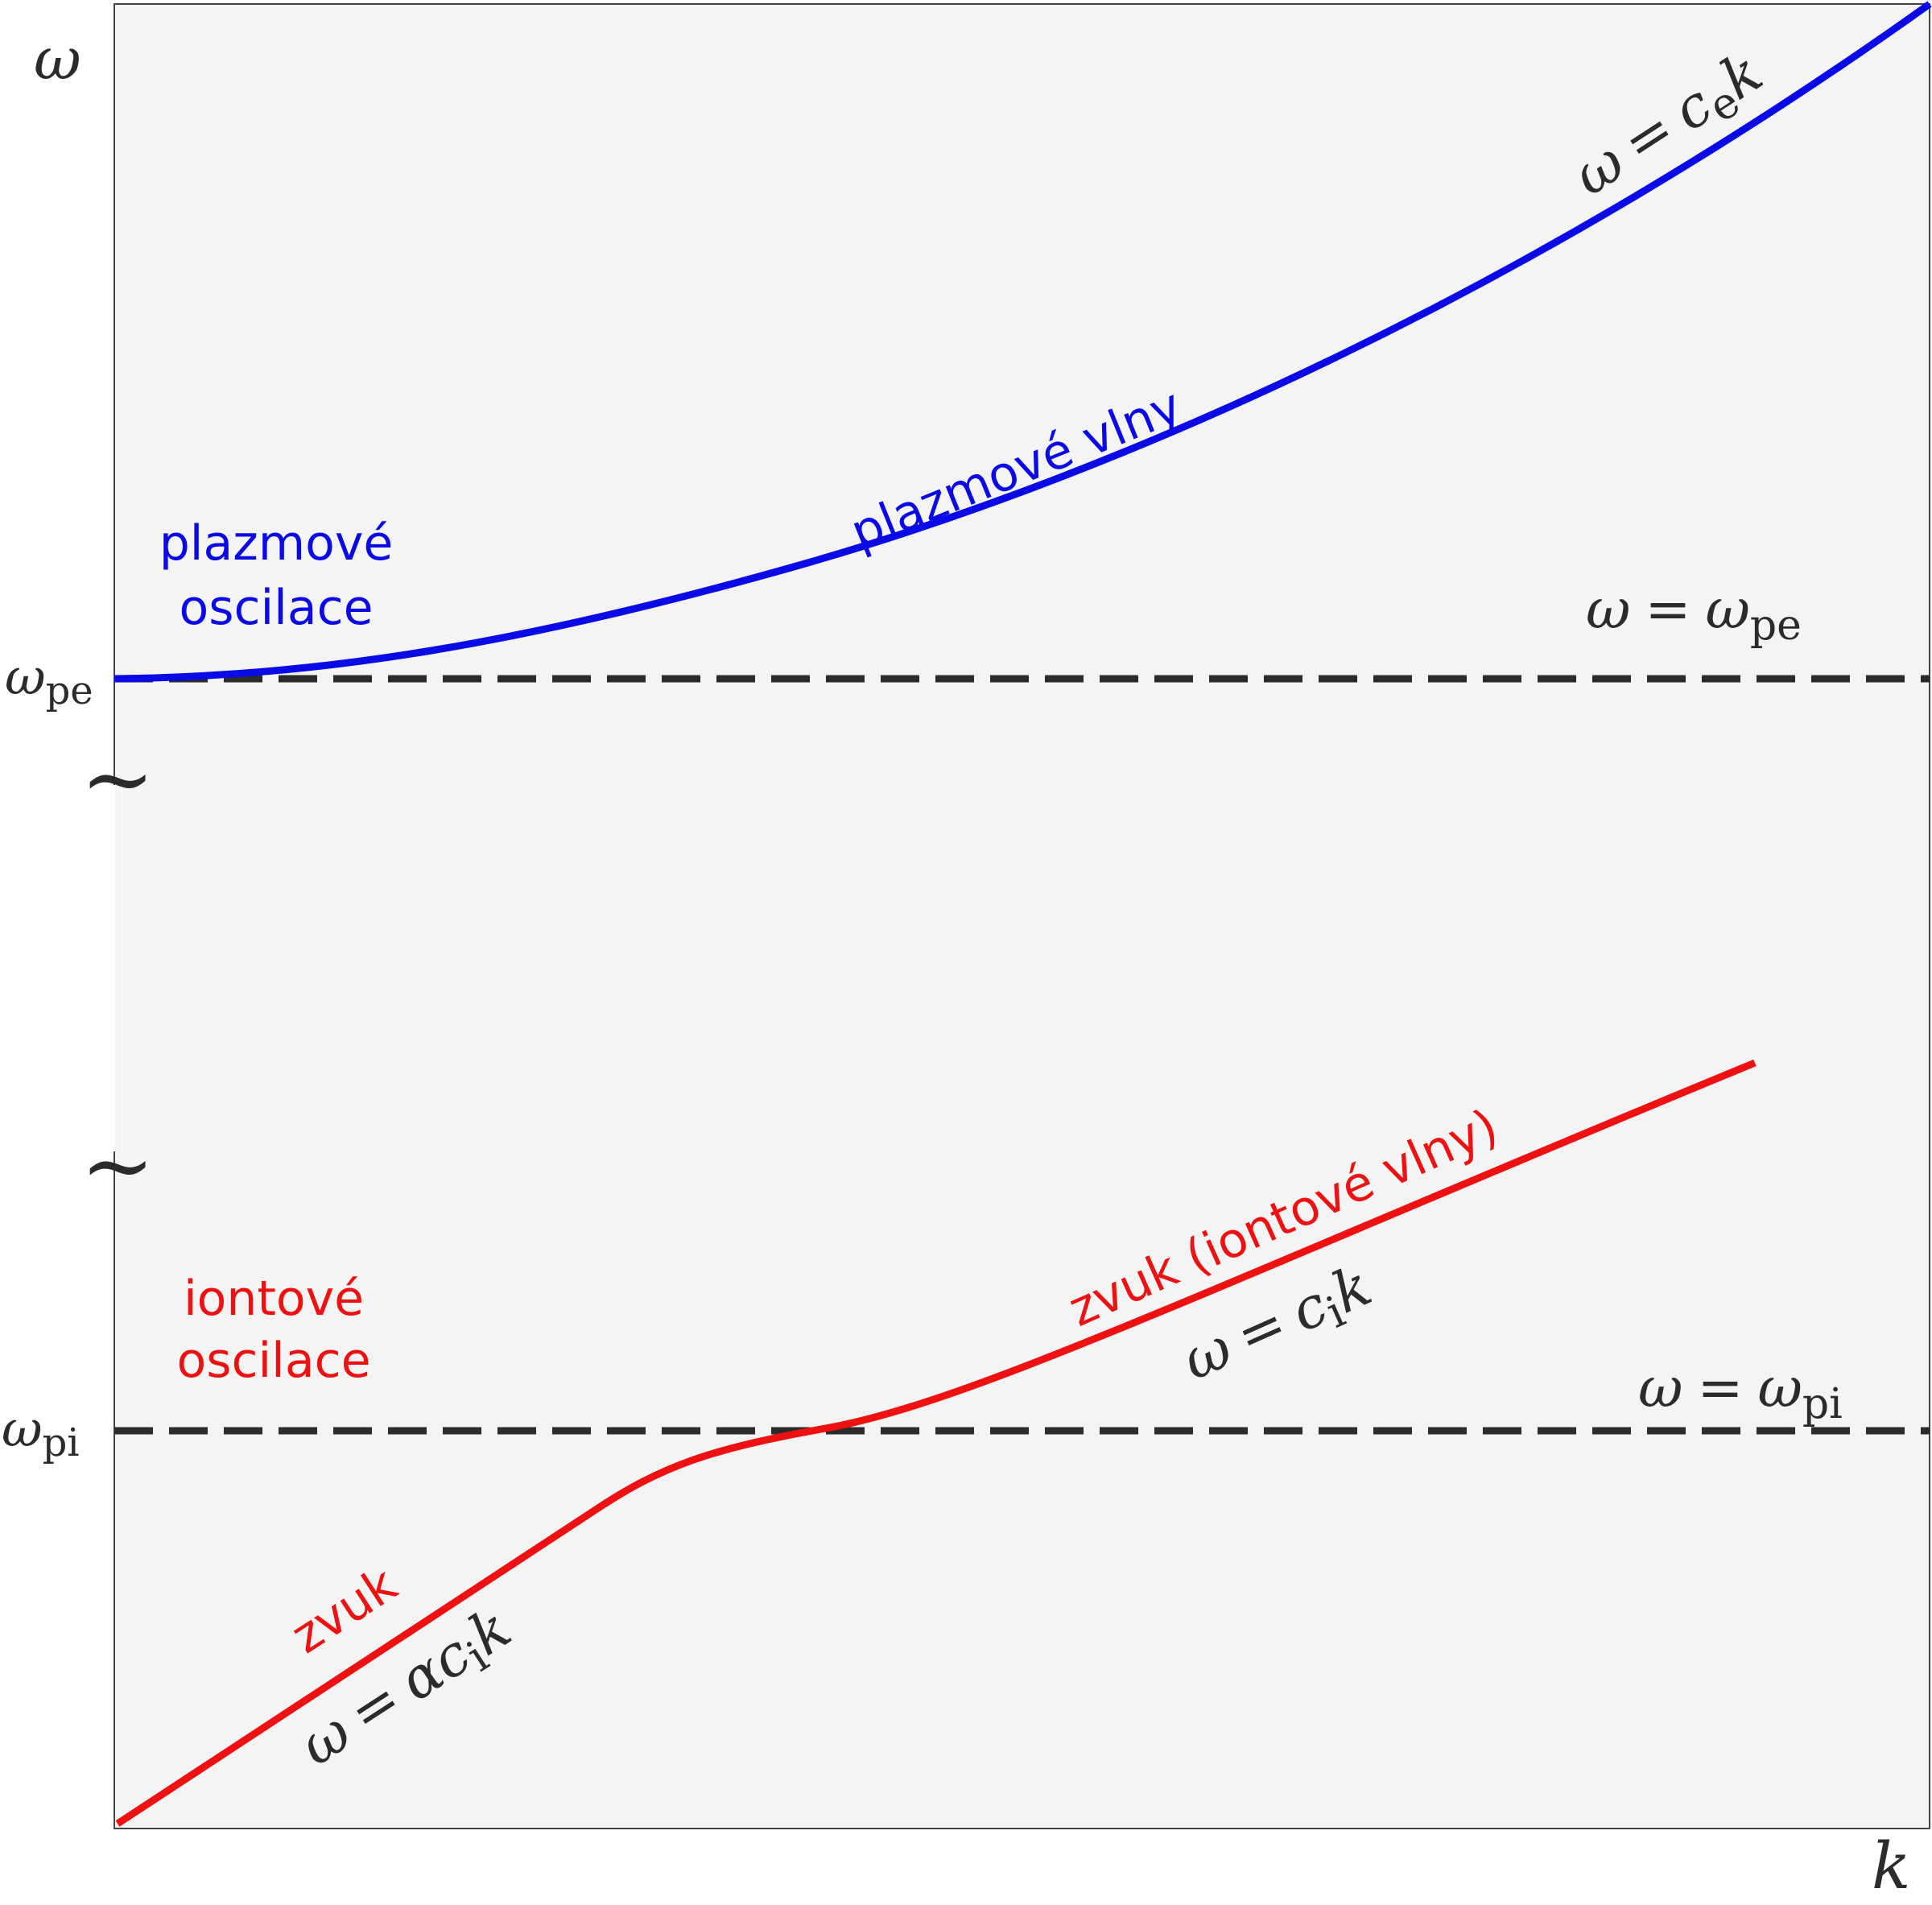 The image size is (1932, 1905). What do you see at coordinates (277, 608) in the screenshot?
I see `plasma-oscillation-label-line2: oscilace` at bounding box center [277, 608].